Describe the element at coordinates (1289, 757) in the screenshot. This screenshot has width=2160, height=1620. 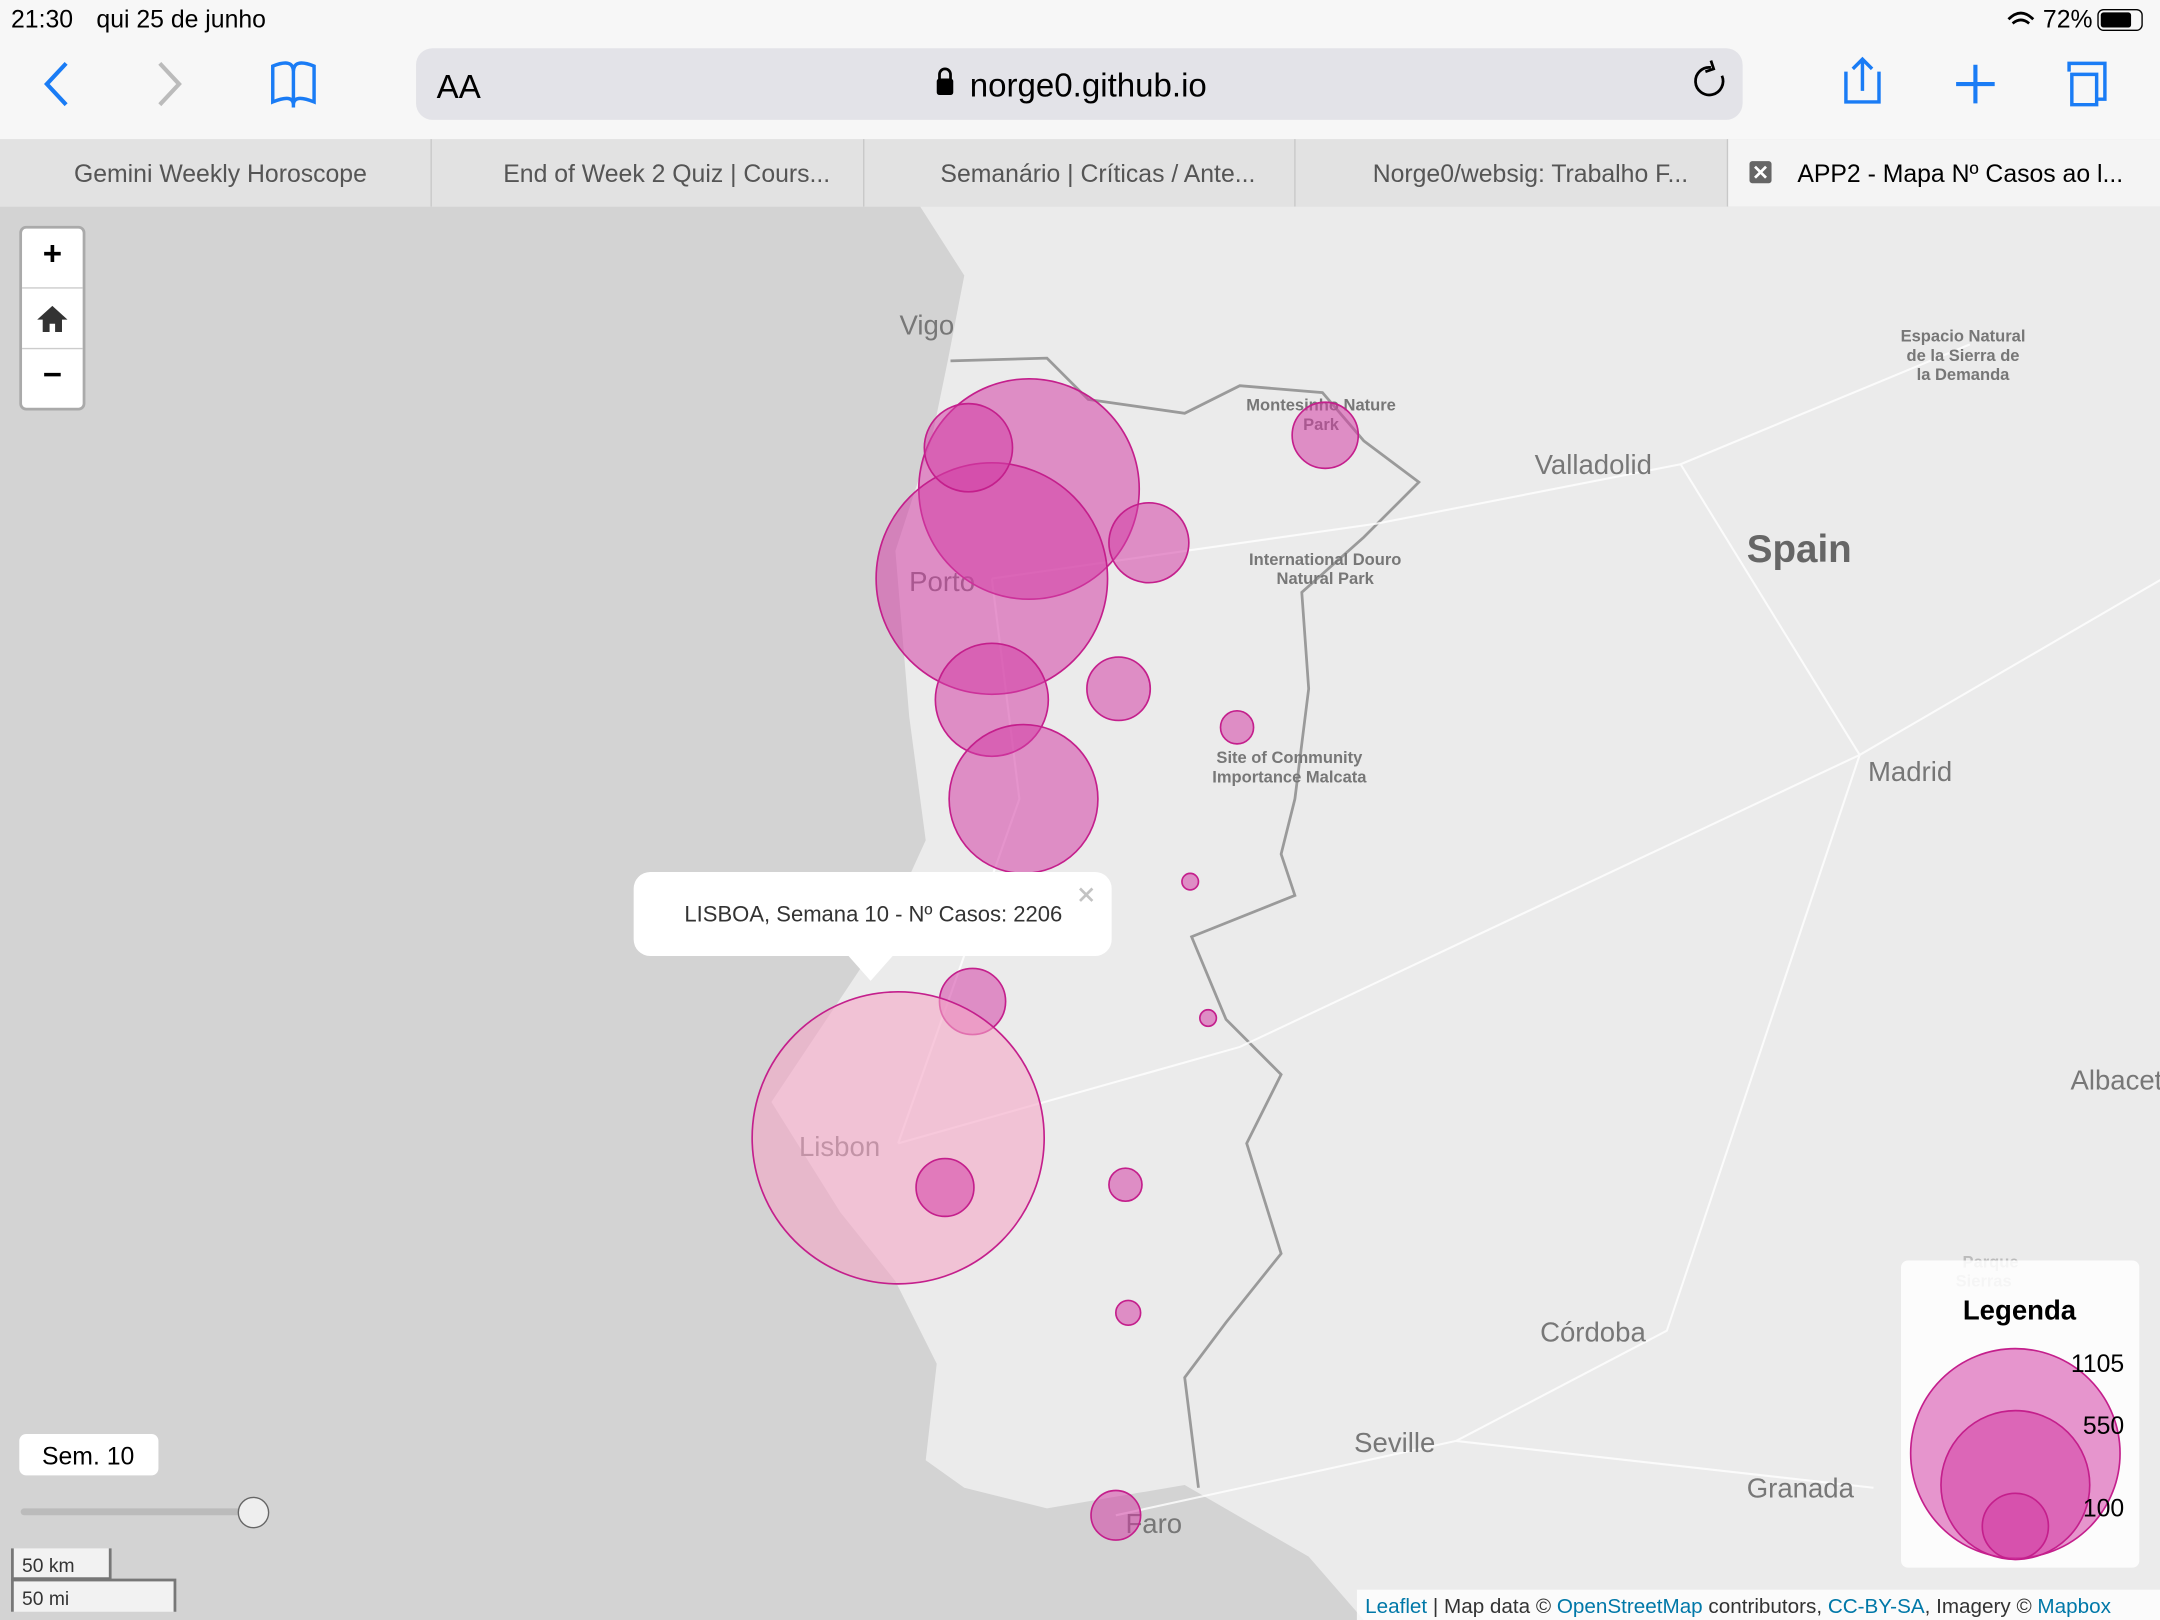
I see `text-part: Site of Community` at that location.